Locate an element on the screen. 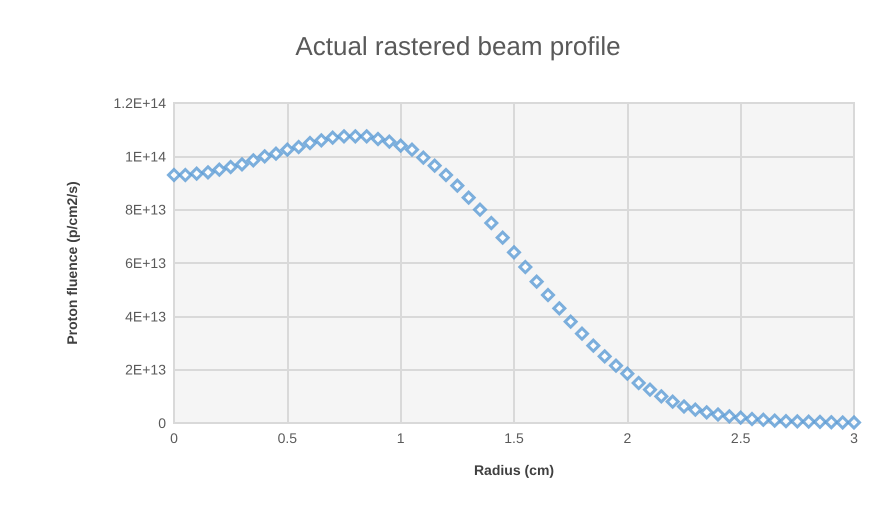 The image size is (884, 523). y-tick-label: 0 is located at coordinates (162, 423).